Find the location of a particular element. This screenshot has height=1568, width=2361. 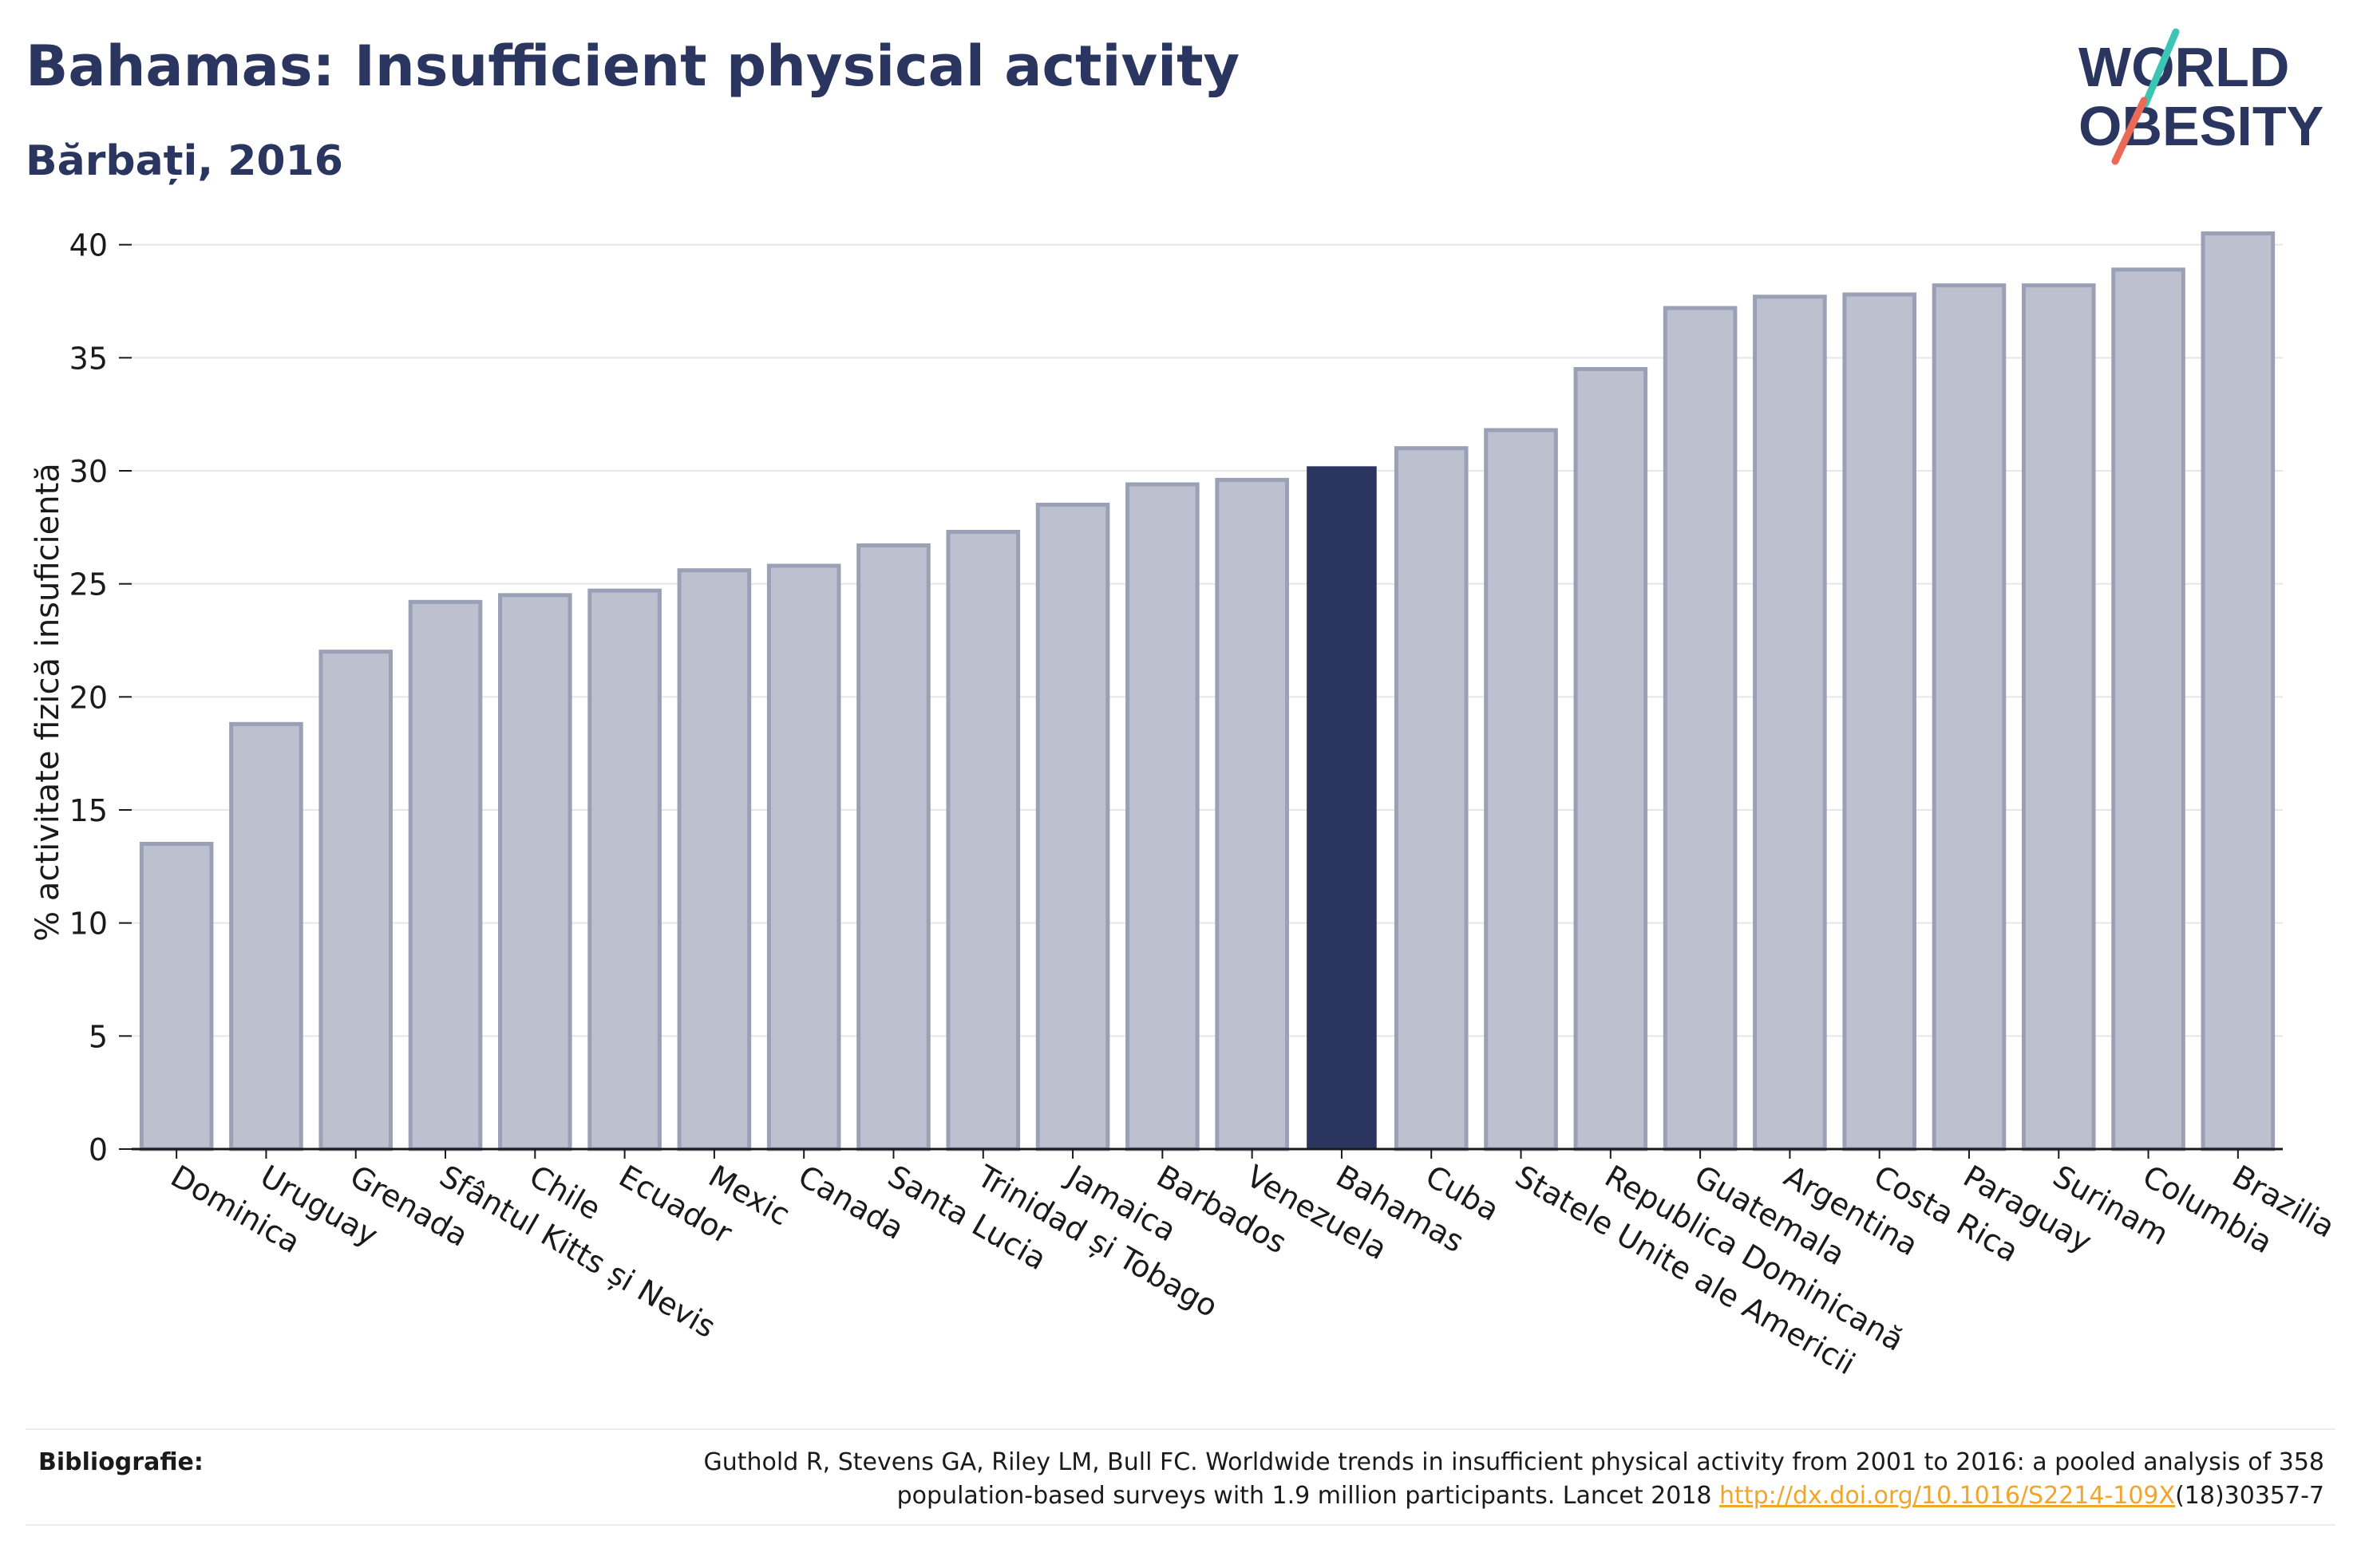

y-tick-labels: 0 5 10 15 20 25 30 35 40 is located at coordinates (88, 697).